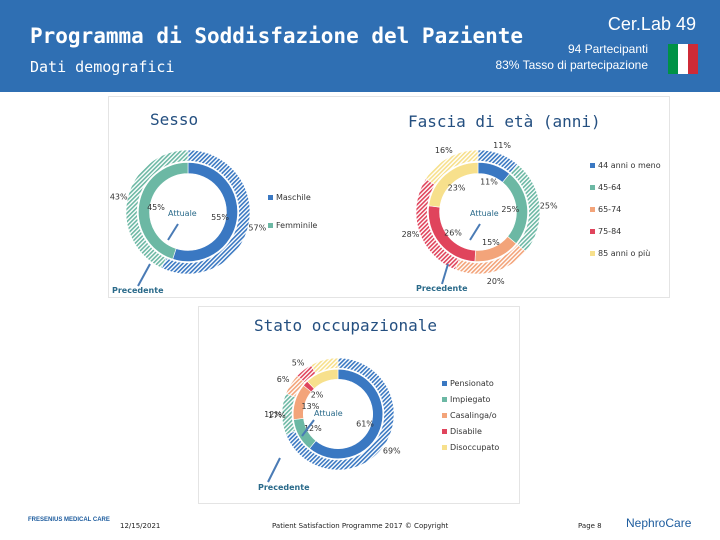 The width and height of the screenshot is (720, 540). What do you see at coordinates (651, 24) in the screenshot?
I see `center-name: Cer.Lab 49` at bounding box center [651, 24].